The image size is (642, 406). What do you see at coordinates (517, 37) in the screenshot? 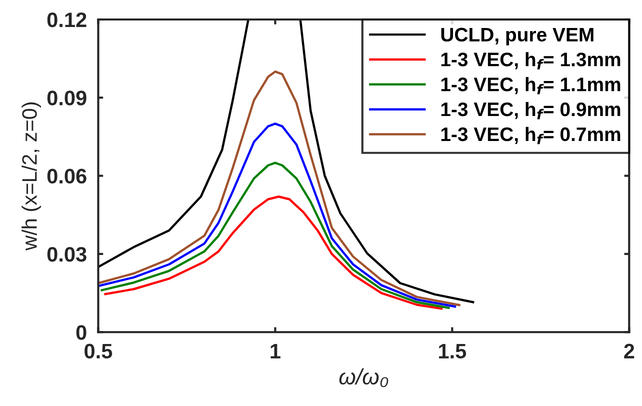
I see `legend-label: UCLD, pure VEM` at bounding box center [517, 37].